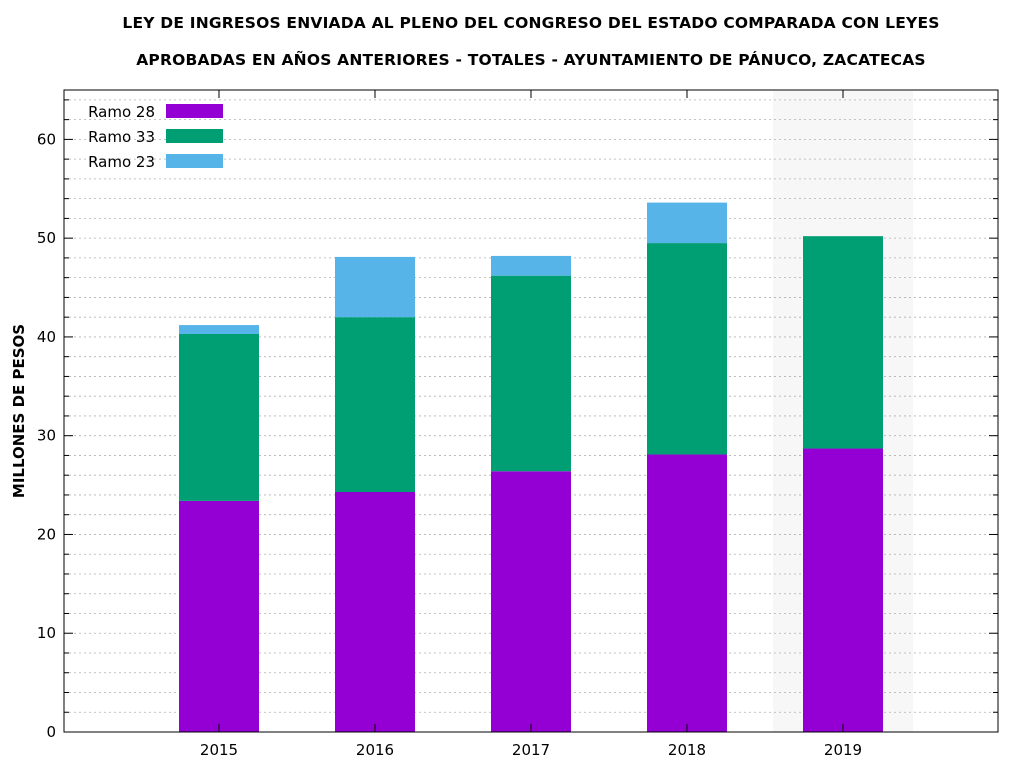 Image resolution: width=1024 pixels, height=768 pixels. Describe the element at coordinates (687, 750) in the screenshot. I see `x-tick-label-2018: 2018` at that location.